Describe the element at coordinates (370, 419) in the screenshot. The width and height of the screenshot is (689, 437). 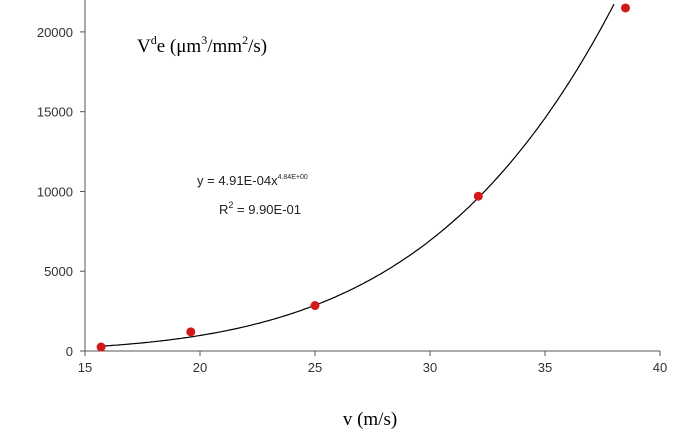
I see `x-axis-label: v (m/s)` at that location.